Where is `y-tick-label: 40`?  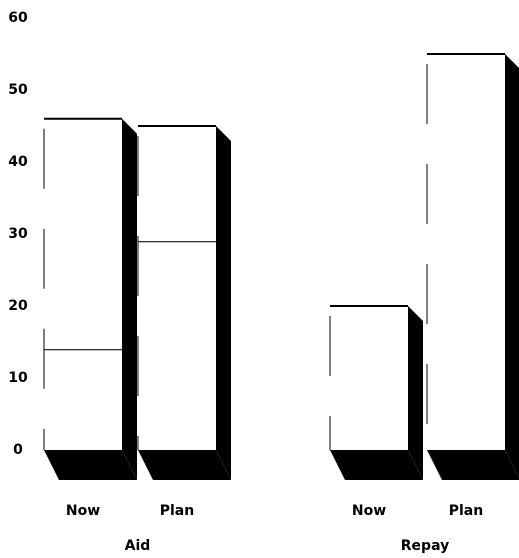
y-tick-label: 40 is located at coordinates (18, 162).